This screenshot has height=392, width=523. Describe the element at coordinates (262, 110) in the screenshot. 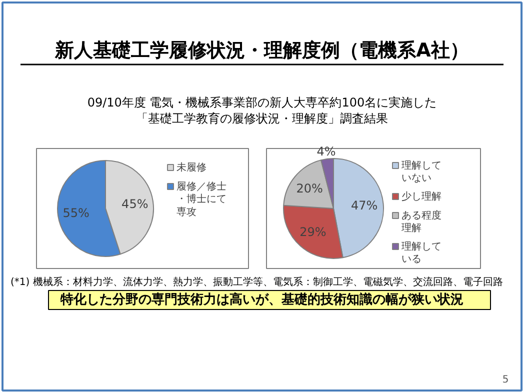

I see `text: 09/10年度 電気・機械系事業部の新人大専卒約100名に実施した「基礎工学教育の履修状況・理解度」調査結果` at that location.